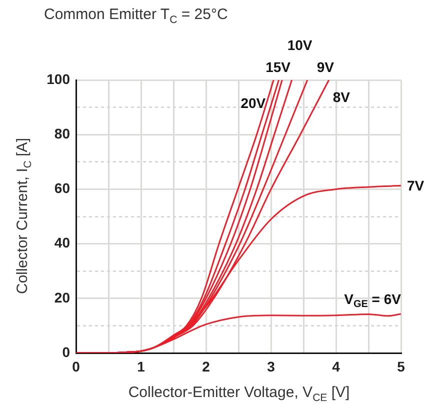 This screenshot has width=434, height=406. What do you see at coordinates (325, 67) in the screenshot?
I see `series-label: 9V` at bounding box center [325, 67].